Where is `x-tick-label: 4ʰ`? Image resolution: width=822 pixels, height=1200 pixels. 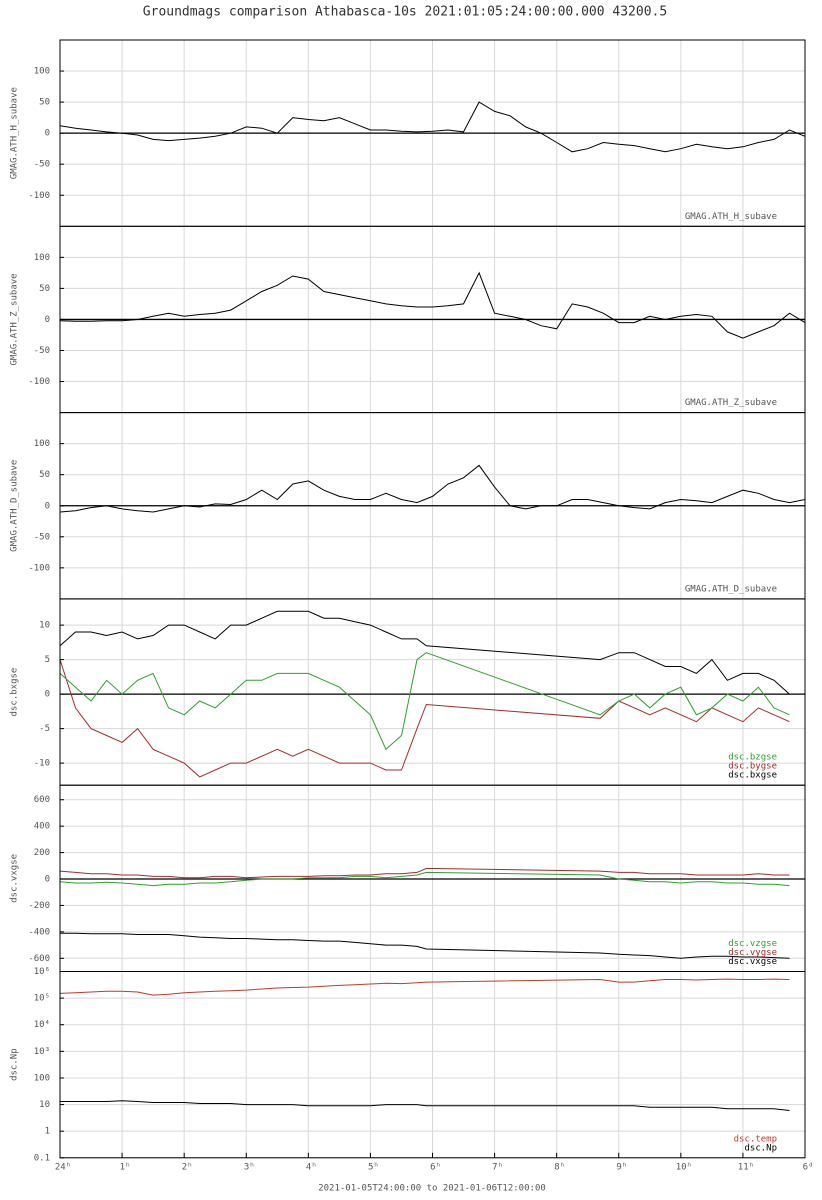
x-tick-label: 4ʰ is located at coordinates (311, 1167).